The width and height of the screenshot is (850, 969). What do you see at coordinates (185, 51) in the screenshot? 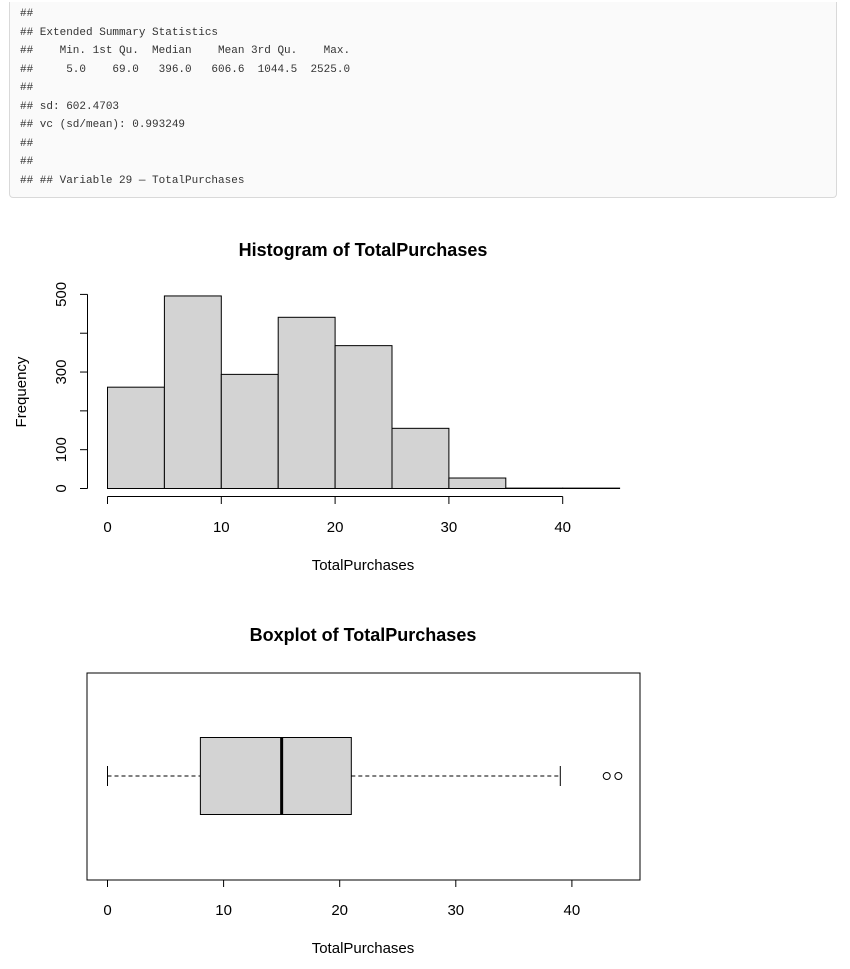
I see `console-line: ## Min. 1st Qu. Median Mean 3rd Qu. Max.` at bounding box center [185, 51].